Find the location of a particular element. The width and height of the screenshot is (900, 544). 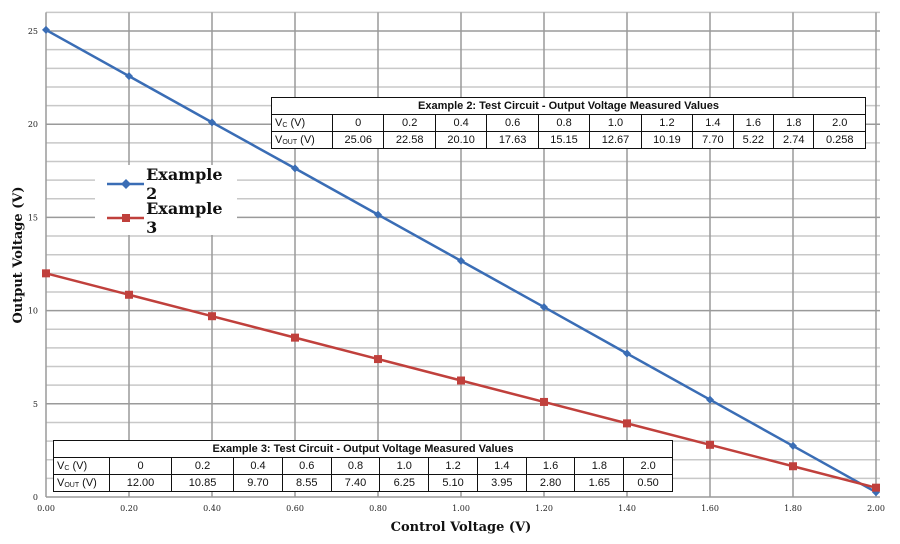

legend: Example 2 Example 3 is located at coordinates (166, 201).